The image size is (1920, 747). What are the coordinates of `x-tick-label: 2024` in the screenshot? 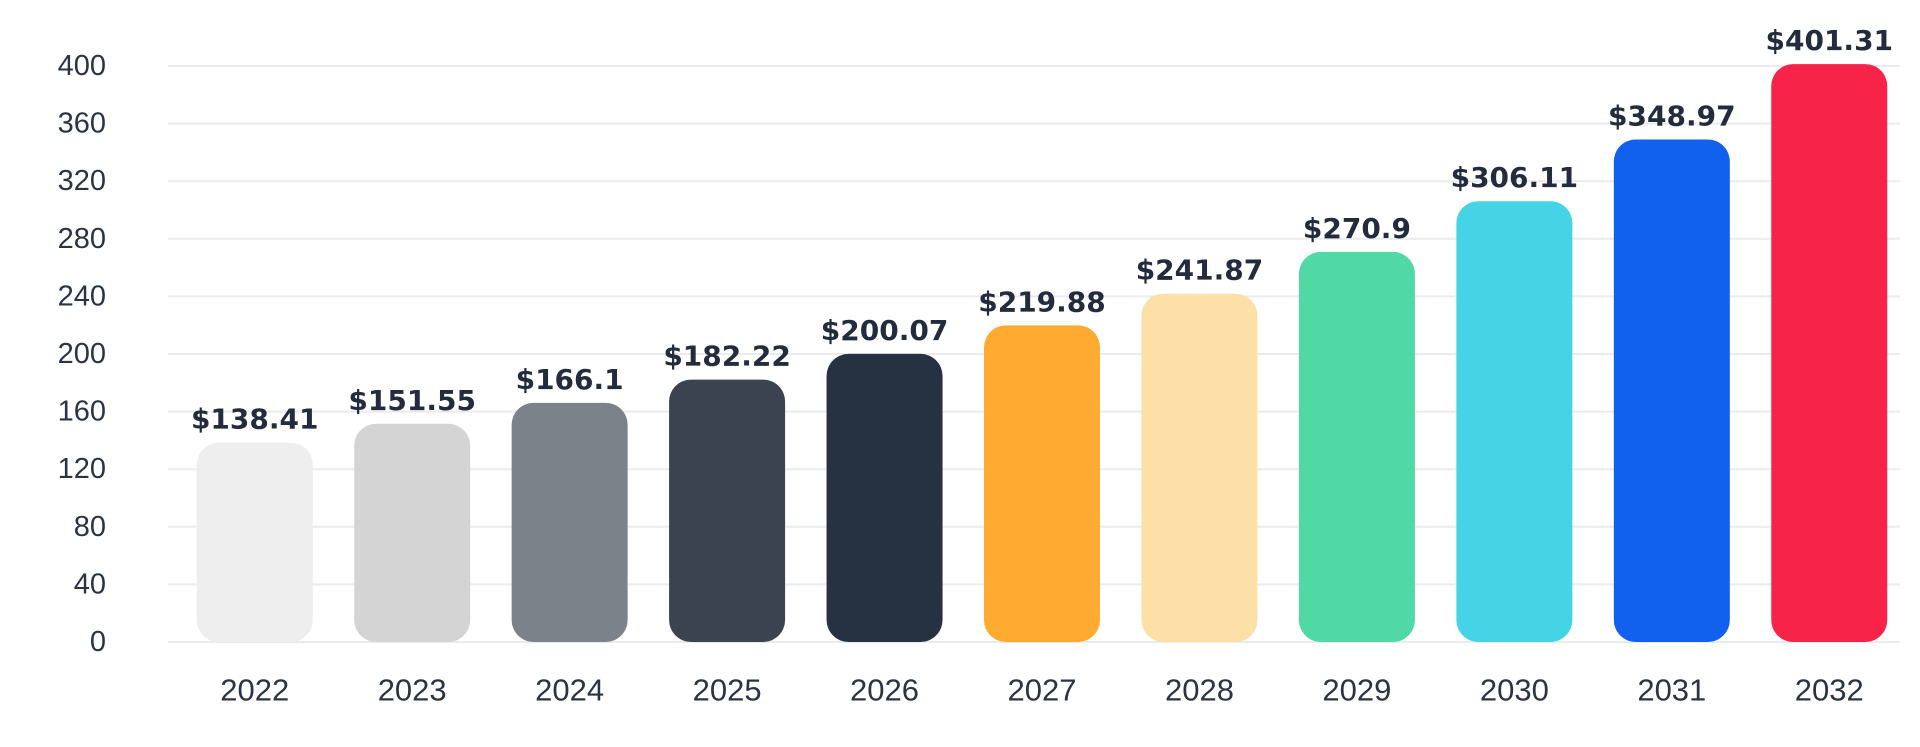 It's located at (569, 690).